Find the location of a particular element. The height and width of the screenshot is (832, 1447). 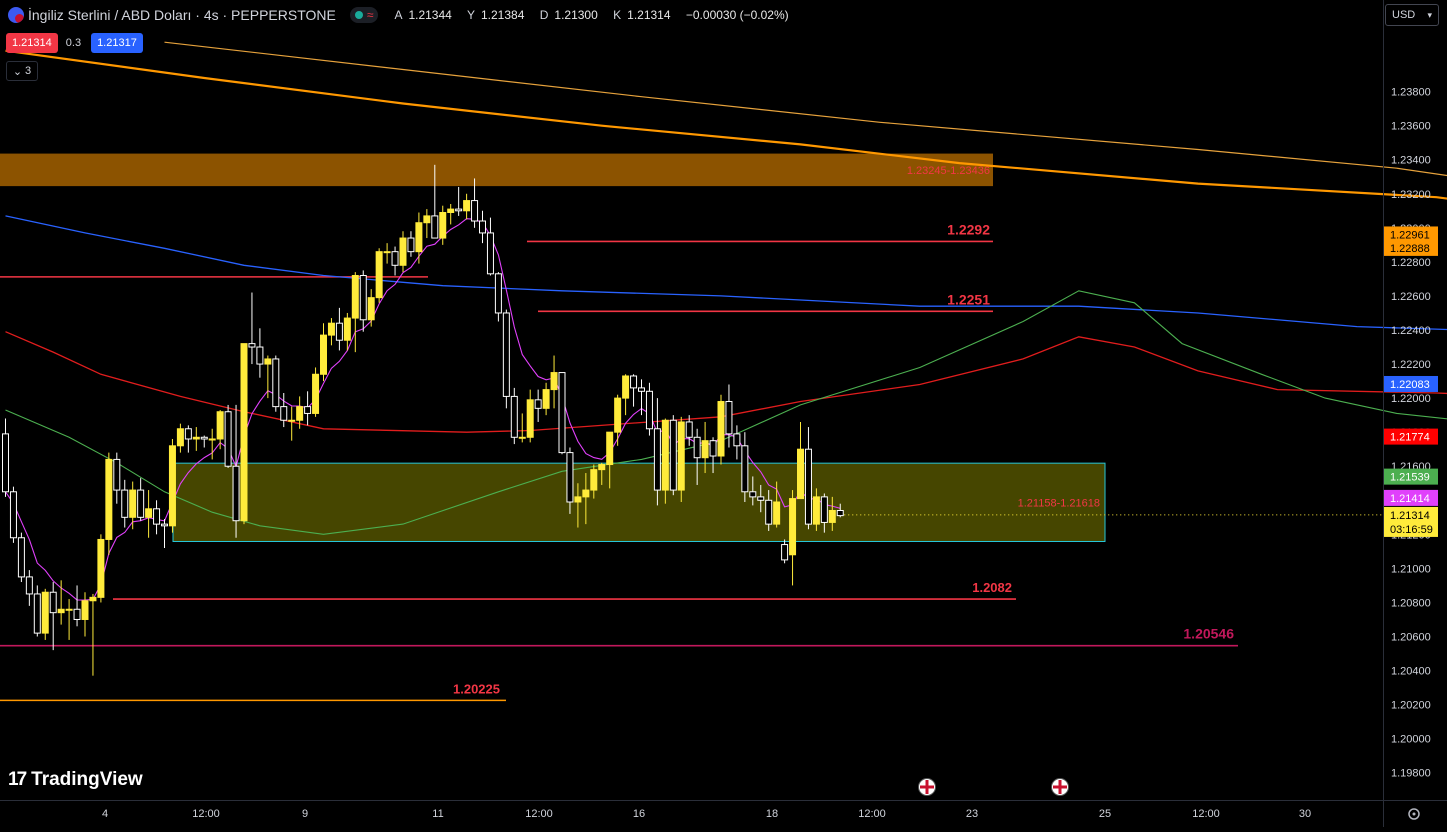

time-tick-label: 16 is located at coordinates (639, 814).